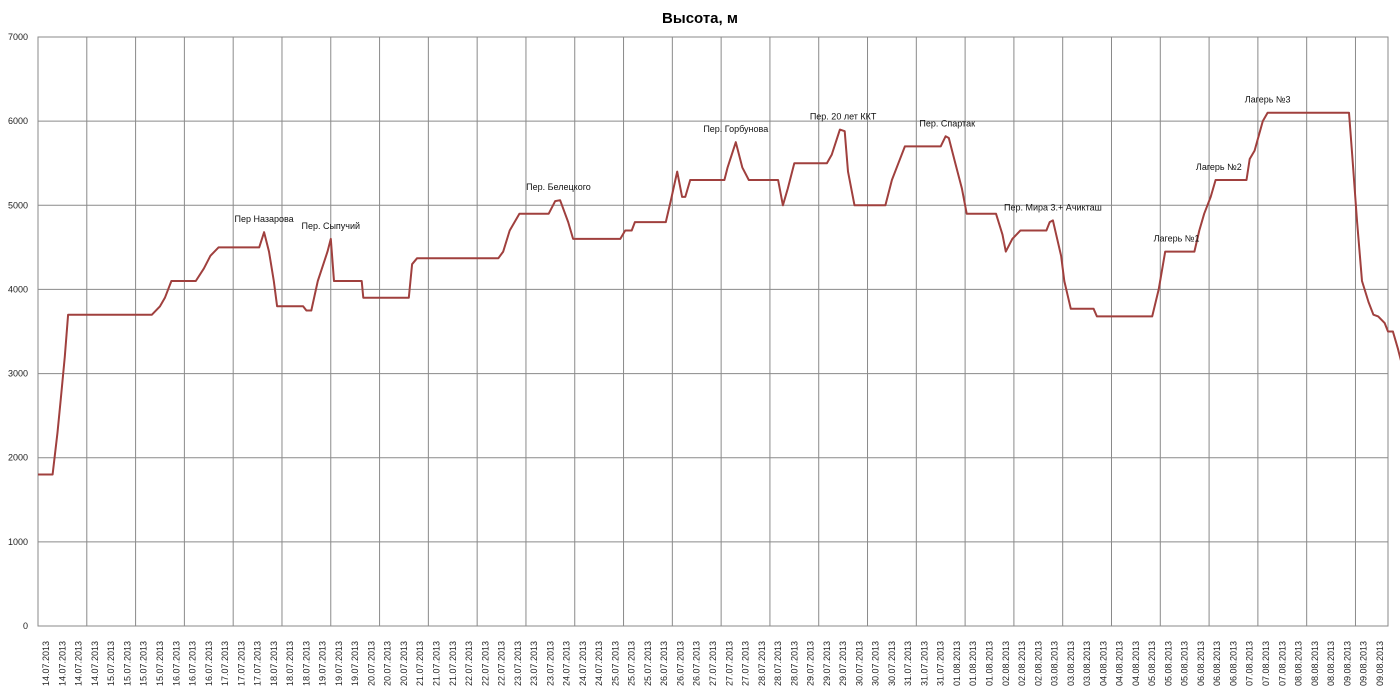  Describe the element at coordinates (735, 129) in the screenshot. I see `annotation-label: Пер. Горбунова` at that location.